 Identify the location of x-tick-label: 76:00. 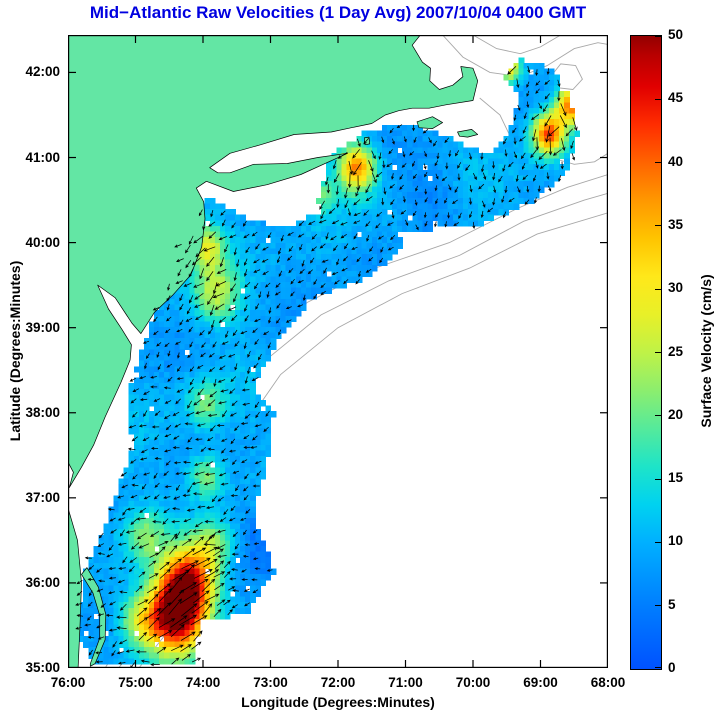
(68, 682).